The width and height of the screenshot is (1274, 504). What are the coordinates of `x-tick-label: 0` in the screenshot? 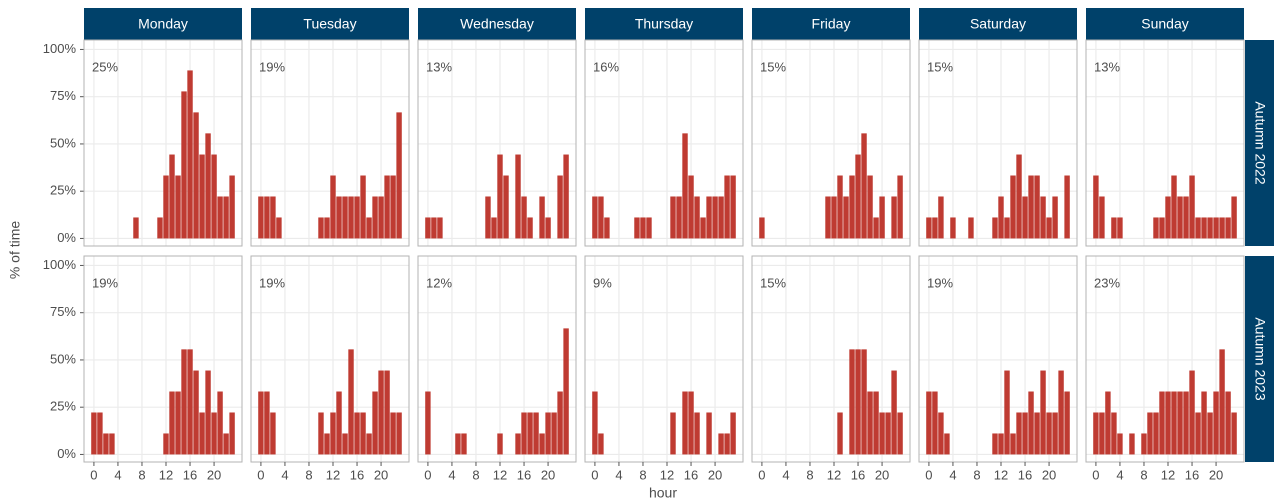 It's located at (594, 474).